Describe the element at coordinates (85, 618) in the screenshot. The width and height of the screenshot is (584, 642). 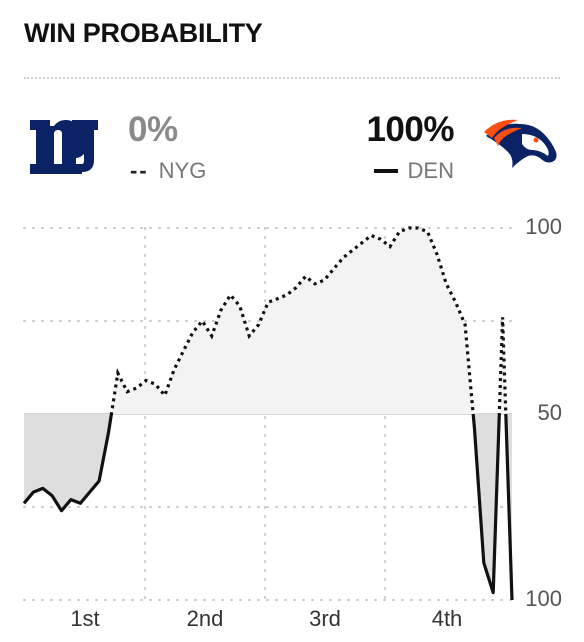
I see `x-tick-label: 1st` at that location.